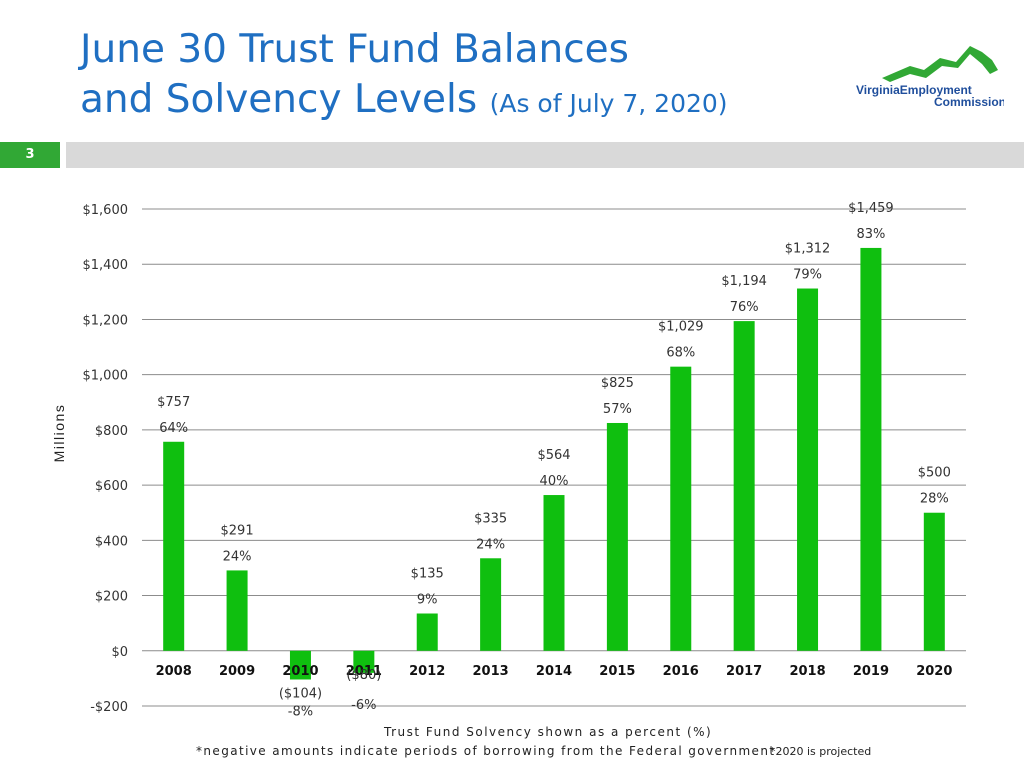 Image resolution: width=1024 pixels, height=768 pixels. Describe the element at coordinates (608, 103) in the screenshot. I see `title-subtitle: (As of July 7, 2020)` at that location.